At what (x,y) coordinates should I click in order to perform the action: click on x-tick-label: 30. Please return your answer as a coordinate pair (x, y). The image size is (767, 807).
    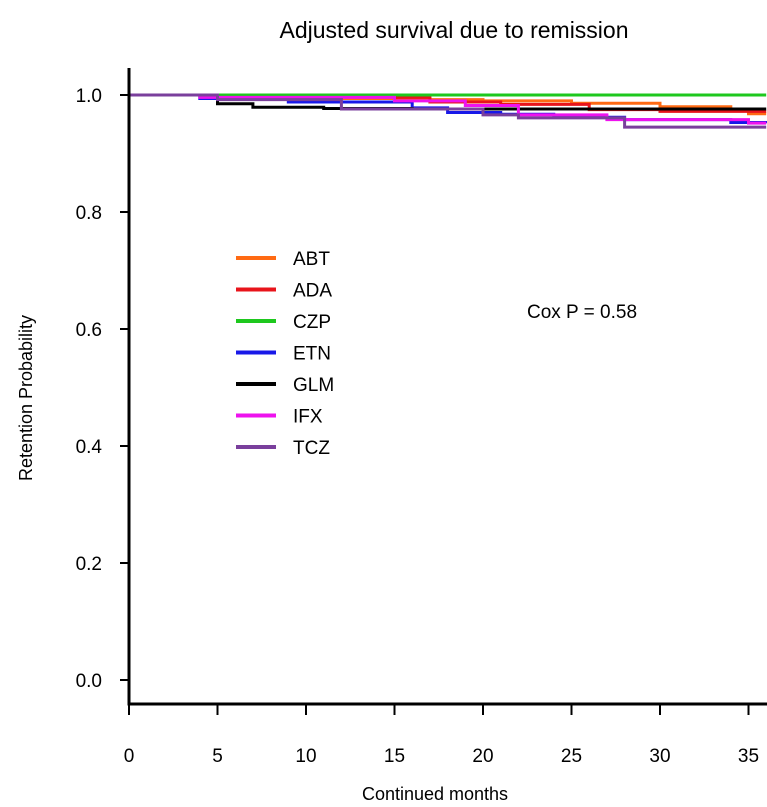
    Looking at the image, I should click on (659, 756).